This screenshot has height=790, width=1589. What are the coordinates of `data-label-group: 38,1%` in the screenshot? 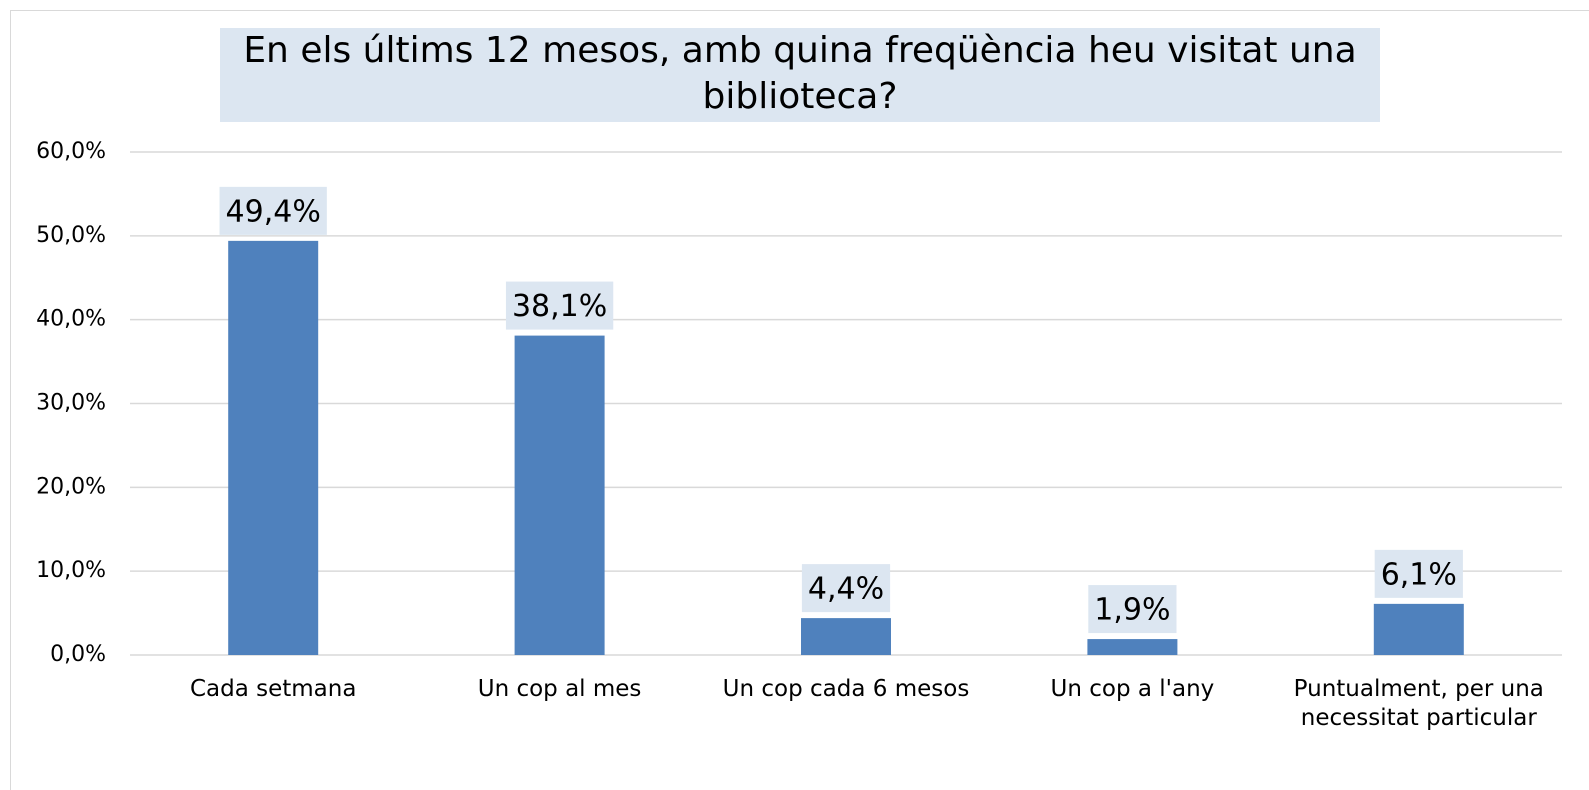 It's located at (559, 305).